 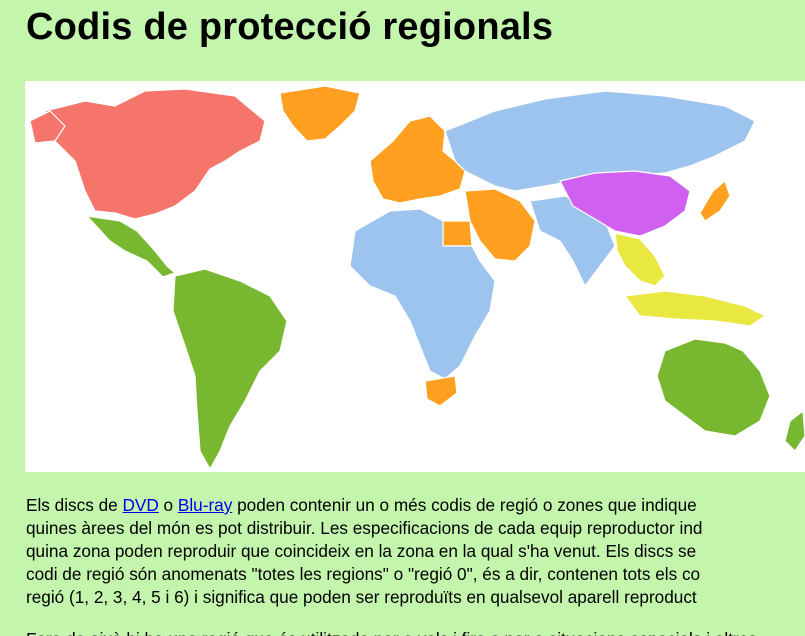 I want to click on page-title: Codis de protecció regionals, so click(x=290, y=27).